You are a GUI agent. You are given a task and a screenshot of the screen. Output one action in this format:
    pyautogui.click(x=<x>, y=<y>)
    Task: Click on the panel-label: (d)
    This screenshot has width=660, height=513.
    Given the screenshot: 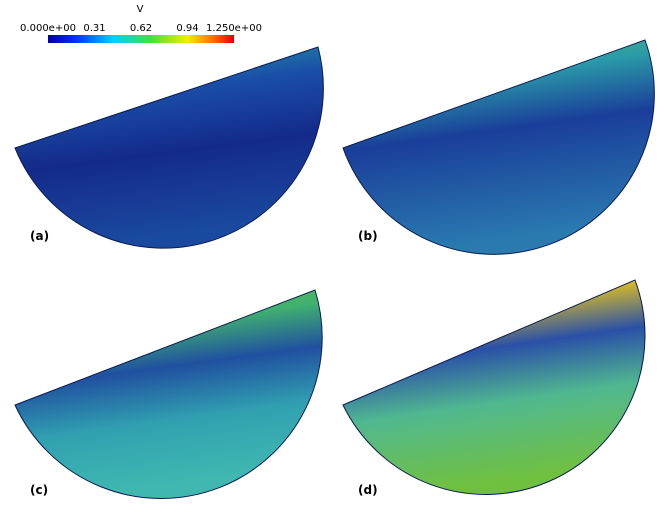 What is the action you would take?
    pyautogui.click(x=368, y=490)
    